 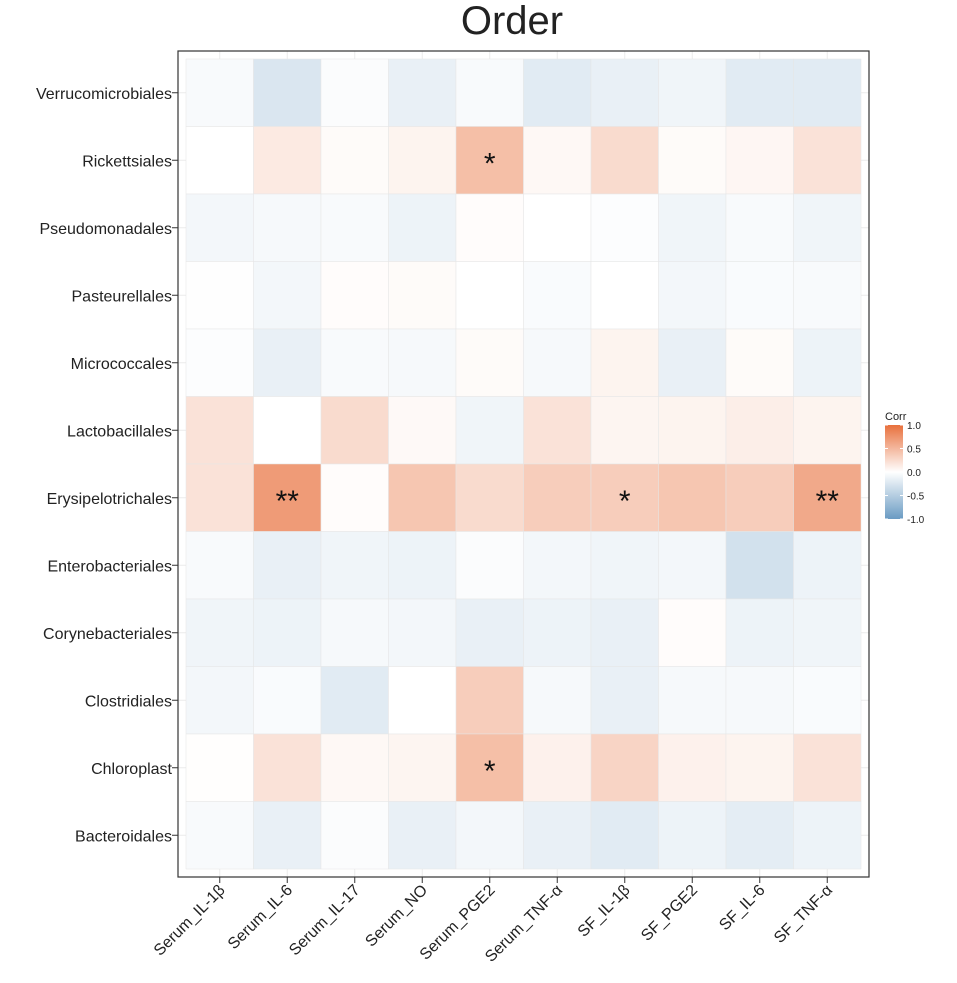 I want to click on legend-tick-label: 0.0, so click(x=914, y=473).